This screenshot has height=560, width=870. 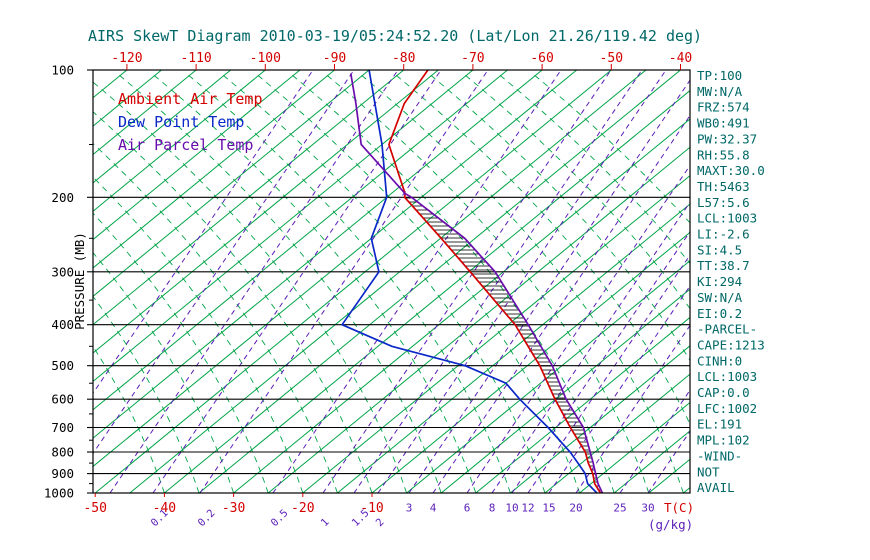 I want to click on cape-hatch-area, so click(x=503, y=343).